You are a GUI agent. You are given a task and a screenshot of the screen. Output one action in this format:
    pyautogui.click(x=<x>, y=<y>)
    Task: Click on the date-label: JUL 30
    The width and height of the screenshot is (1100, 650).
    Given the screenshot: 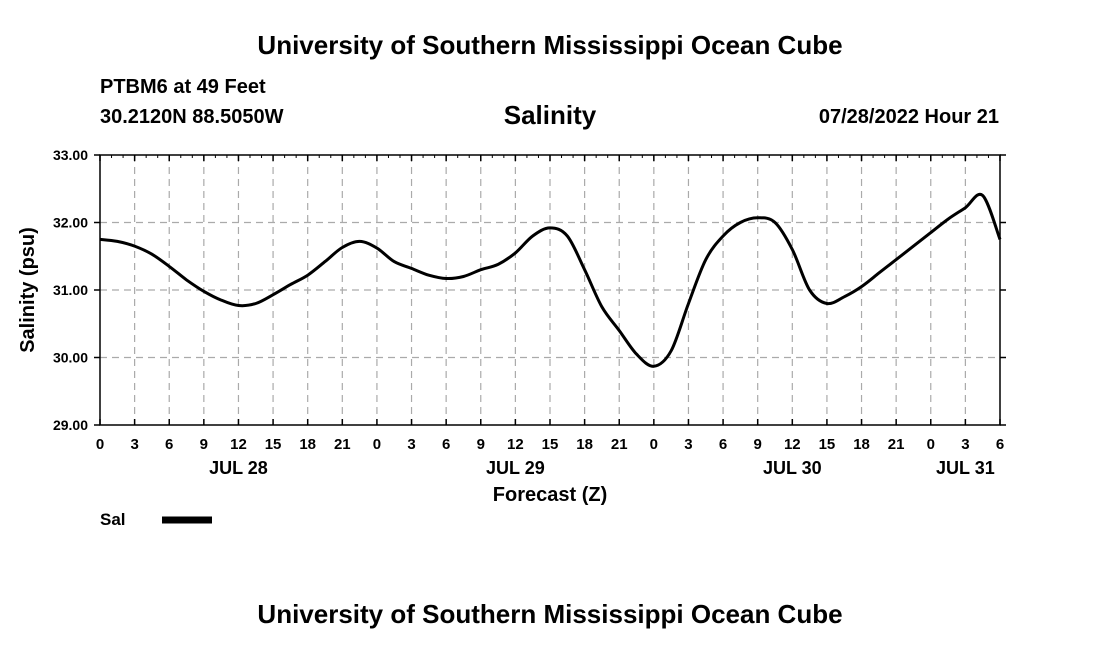 What is the action you would take?
    pyautogui.click(x=792, y=468)
    